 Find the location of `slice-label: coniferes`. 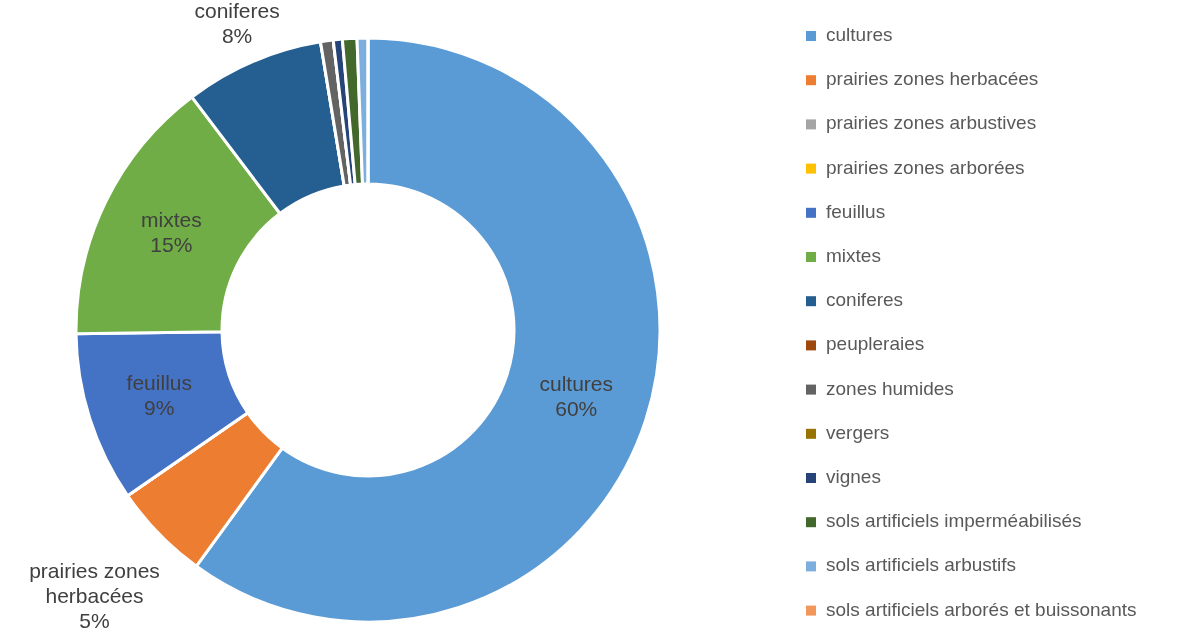

slice-label: coniferes is located at coordinates (237, 11).